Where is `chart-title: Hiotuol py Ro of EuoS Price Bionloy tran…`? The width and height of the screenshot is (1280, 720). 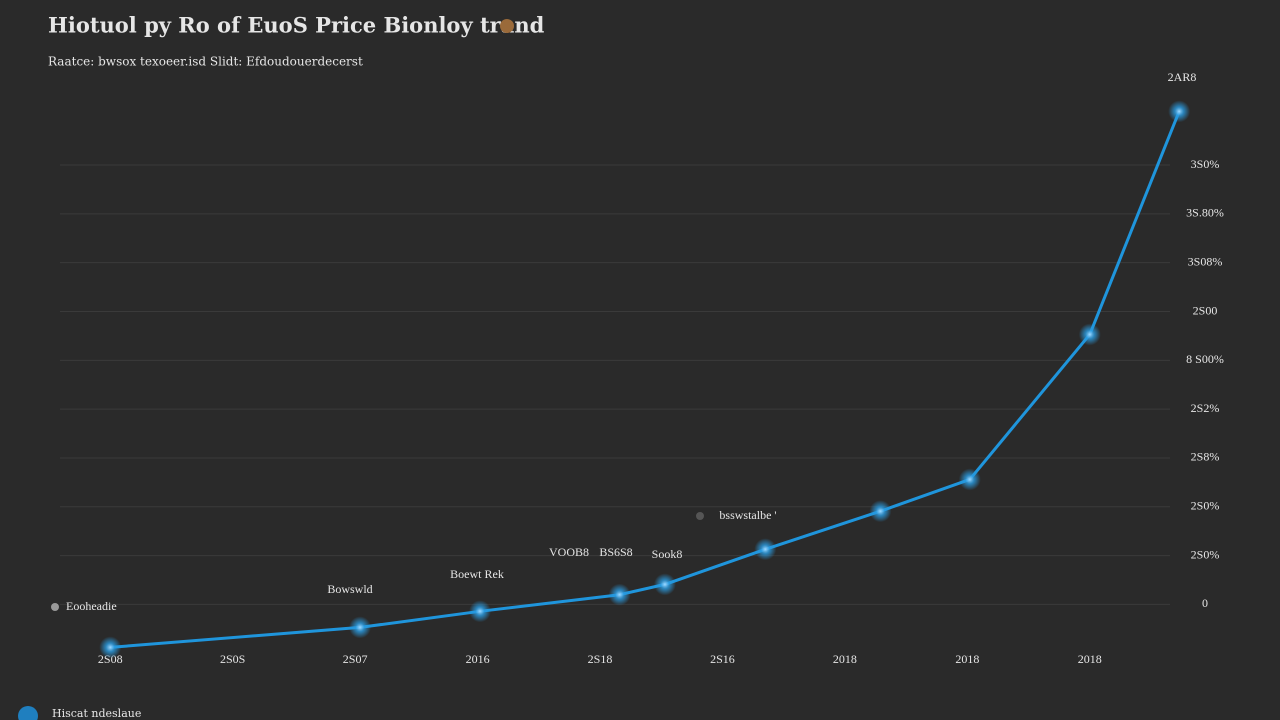 chart-title: Hiotuol py Ro of EuoS Price Bionloy tran… is located at coordinates (296, 25).